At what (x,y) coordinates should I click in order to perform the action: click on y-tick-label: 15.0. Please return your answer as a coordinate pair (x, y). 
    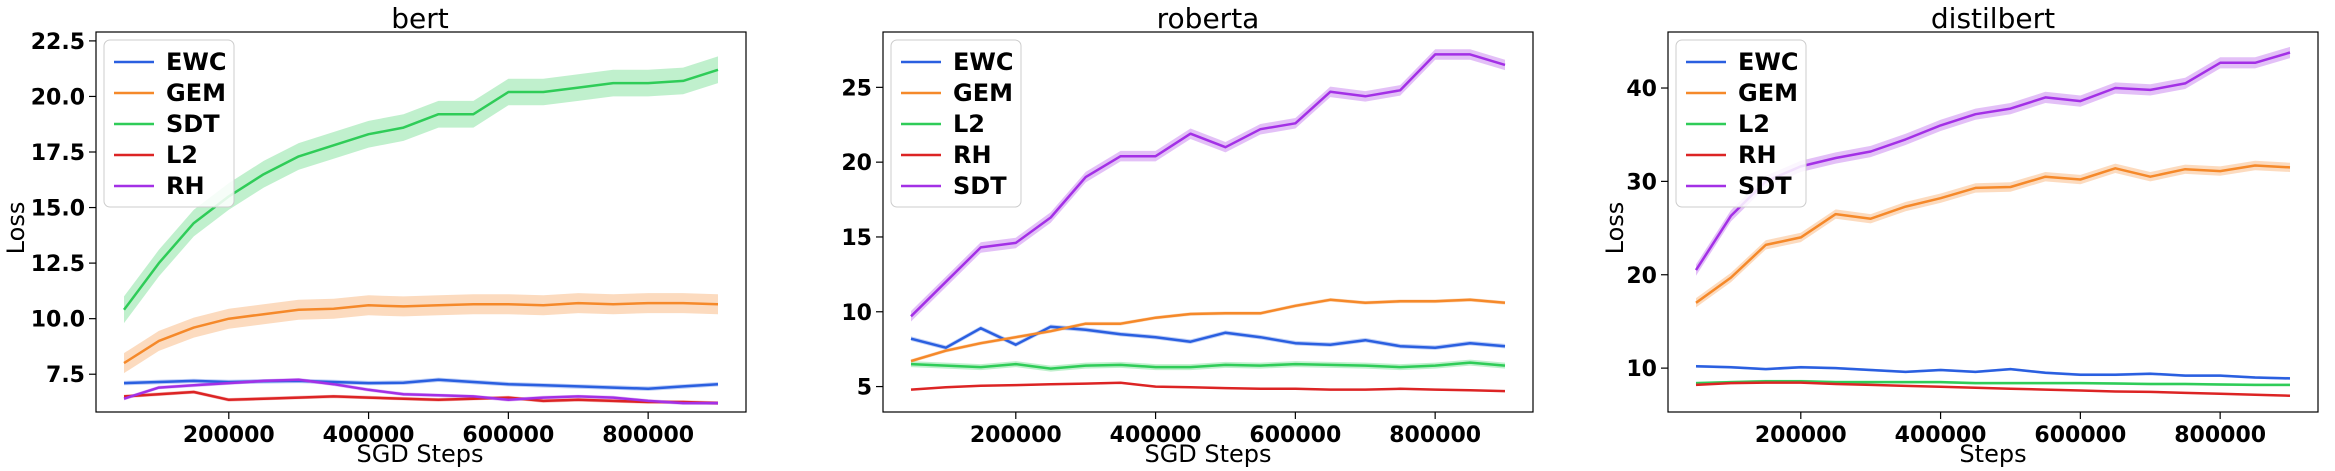
    Looking at the image, I should click on (58, 209).